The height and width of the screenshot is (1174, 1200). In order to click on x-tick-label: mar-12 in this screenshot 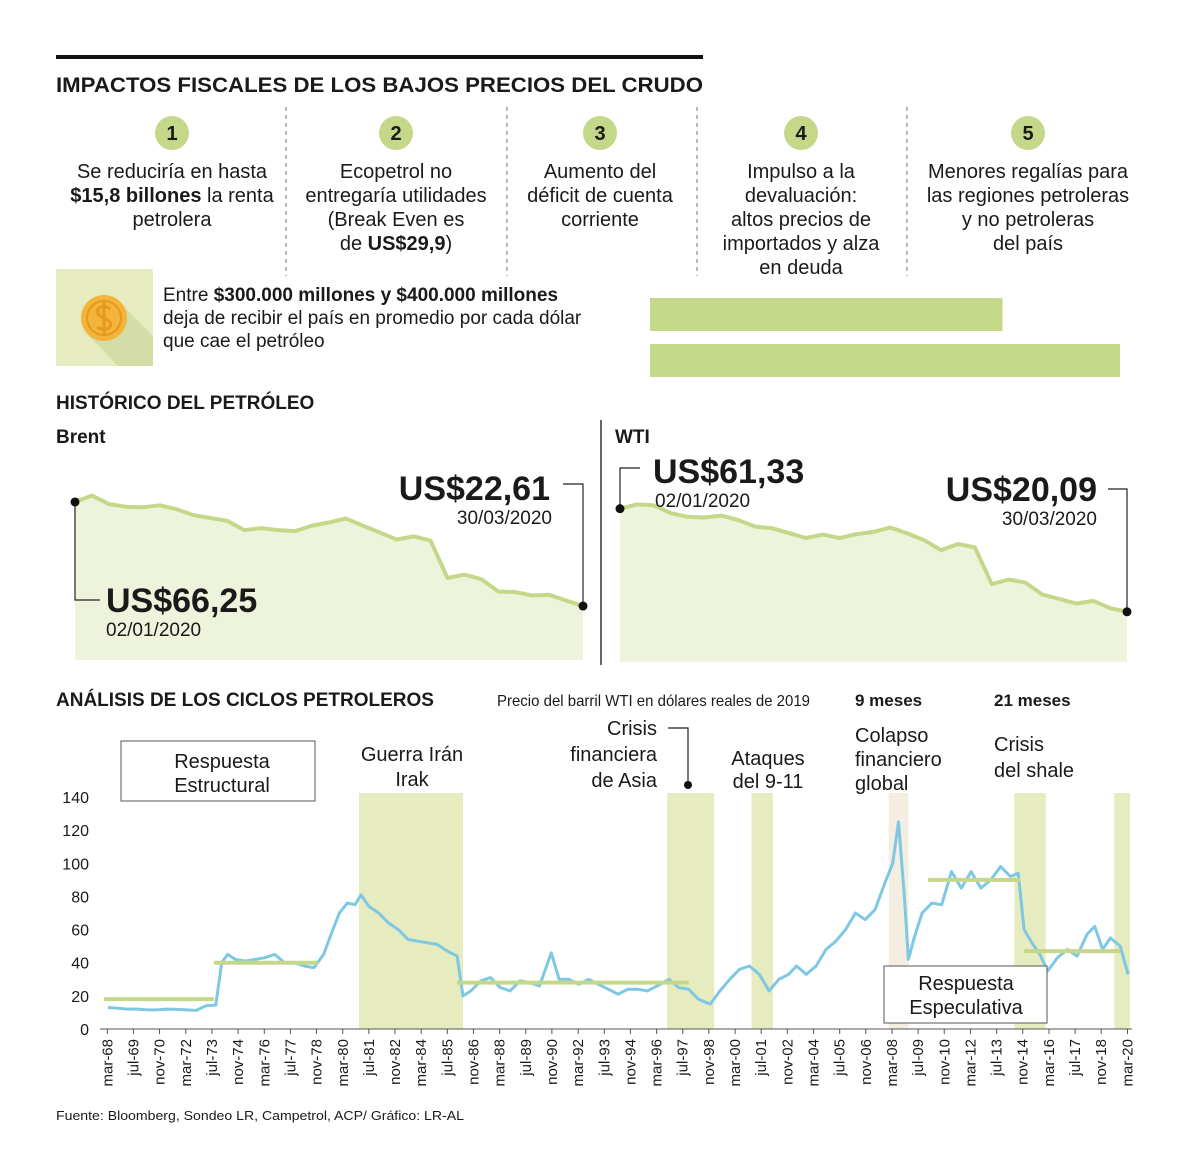, I will do `click(971, 1063)`.